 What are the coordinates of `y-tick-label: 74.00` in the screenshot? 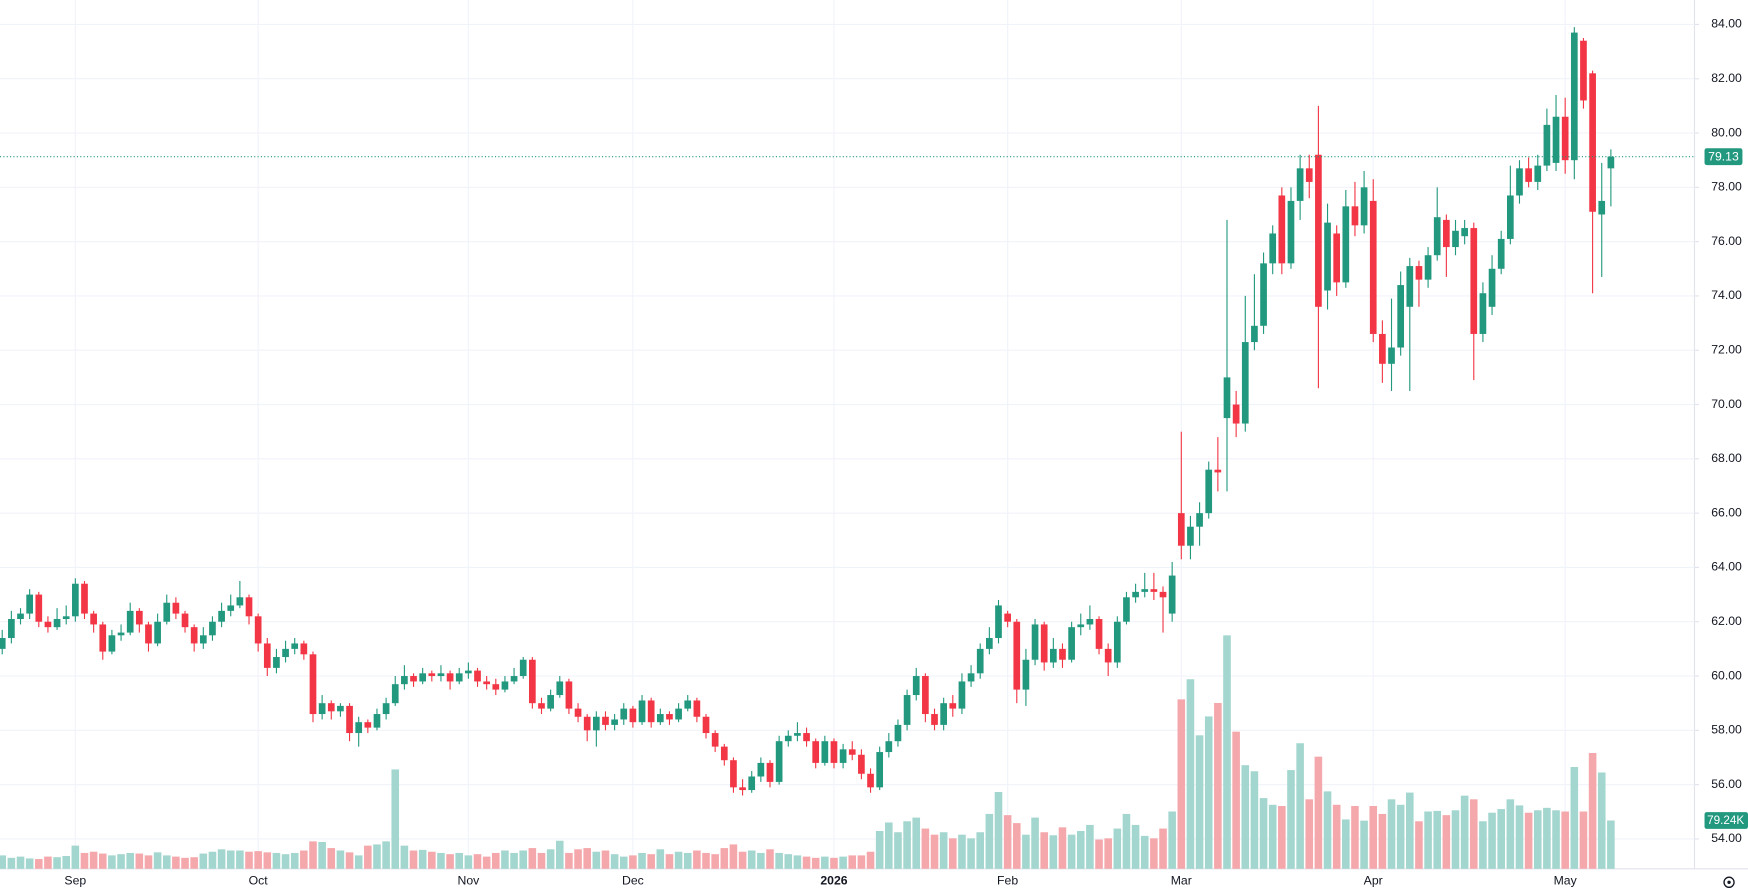 It's located at (1726, 295).